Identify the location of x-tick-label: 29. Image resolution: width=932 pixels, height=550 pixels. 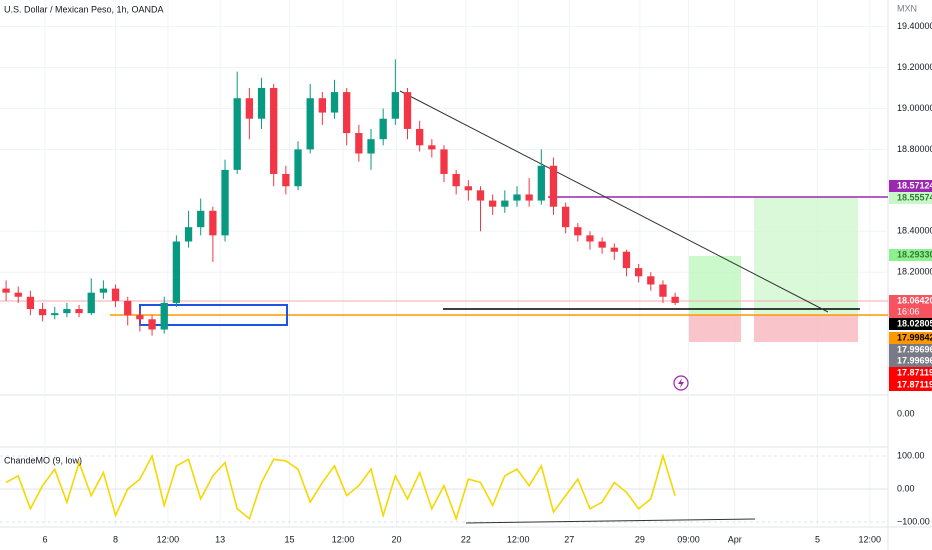
(640, 539).